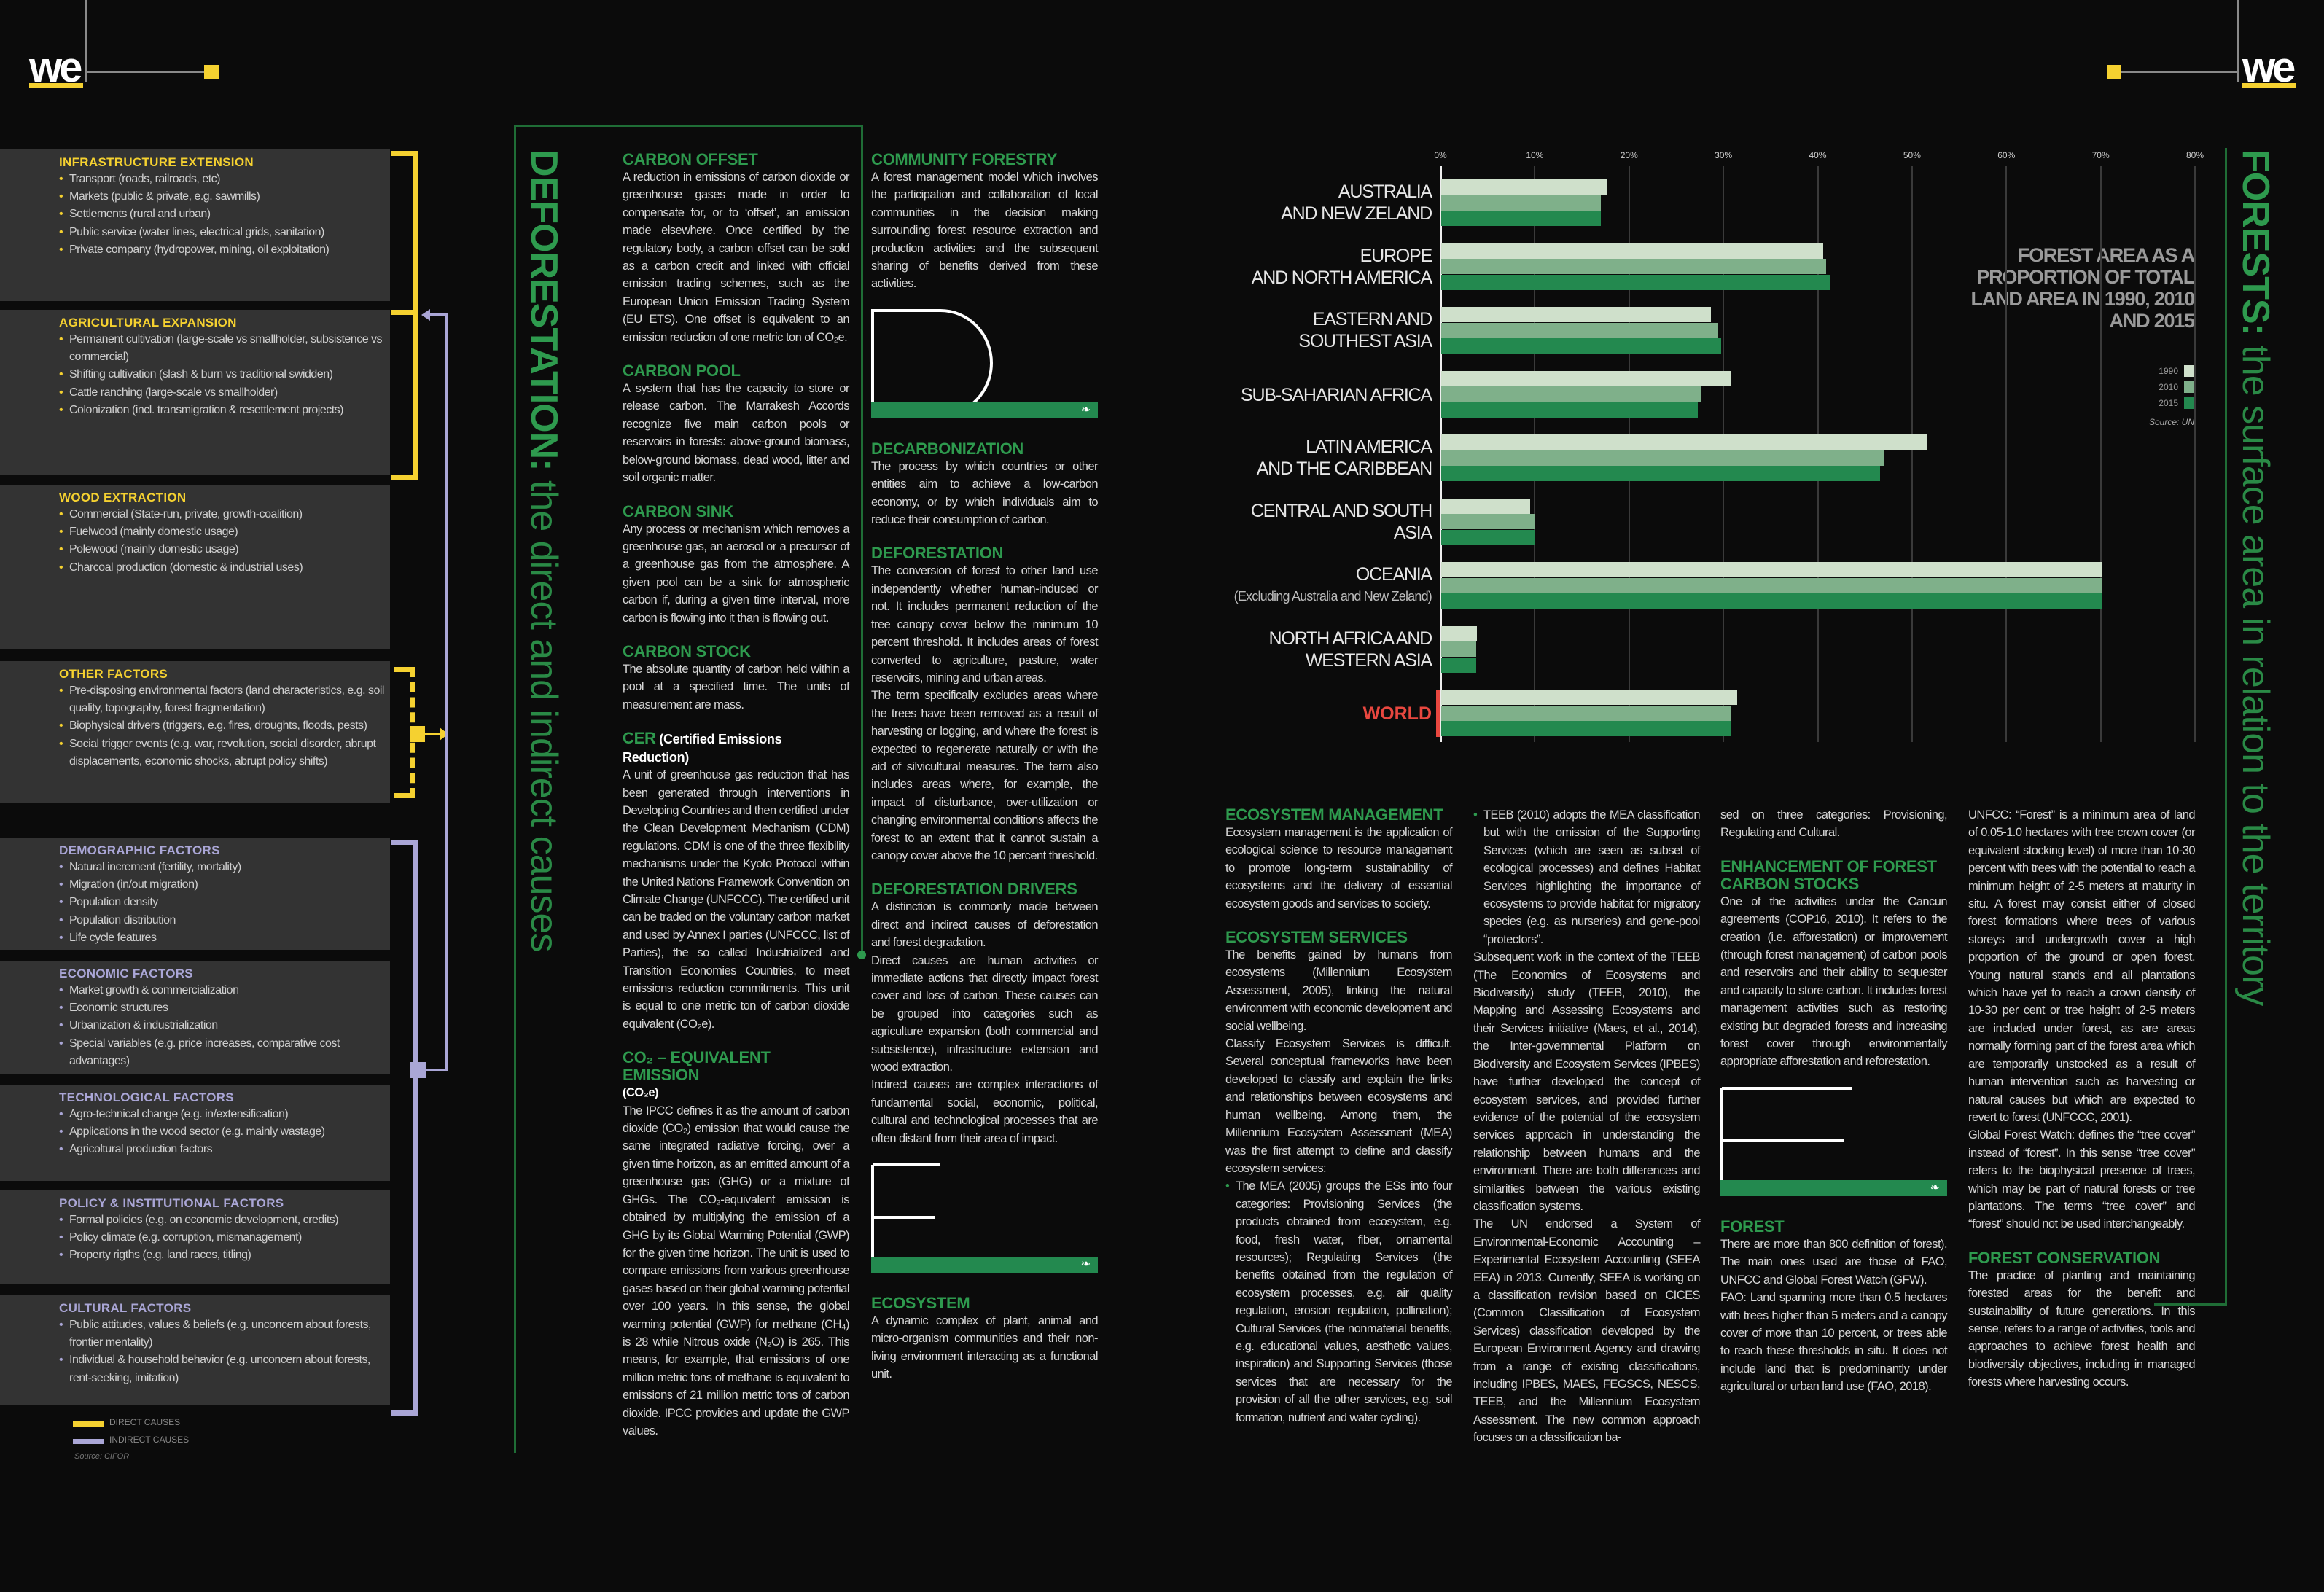 The height and width of the screenshot is (1592, 2324). I want to click on legend-swatch, so click(2189, 371).